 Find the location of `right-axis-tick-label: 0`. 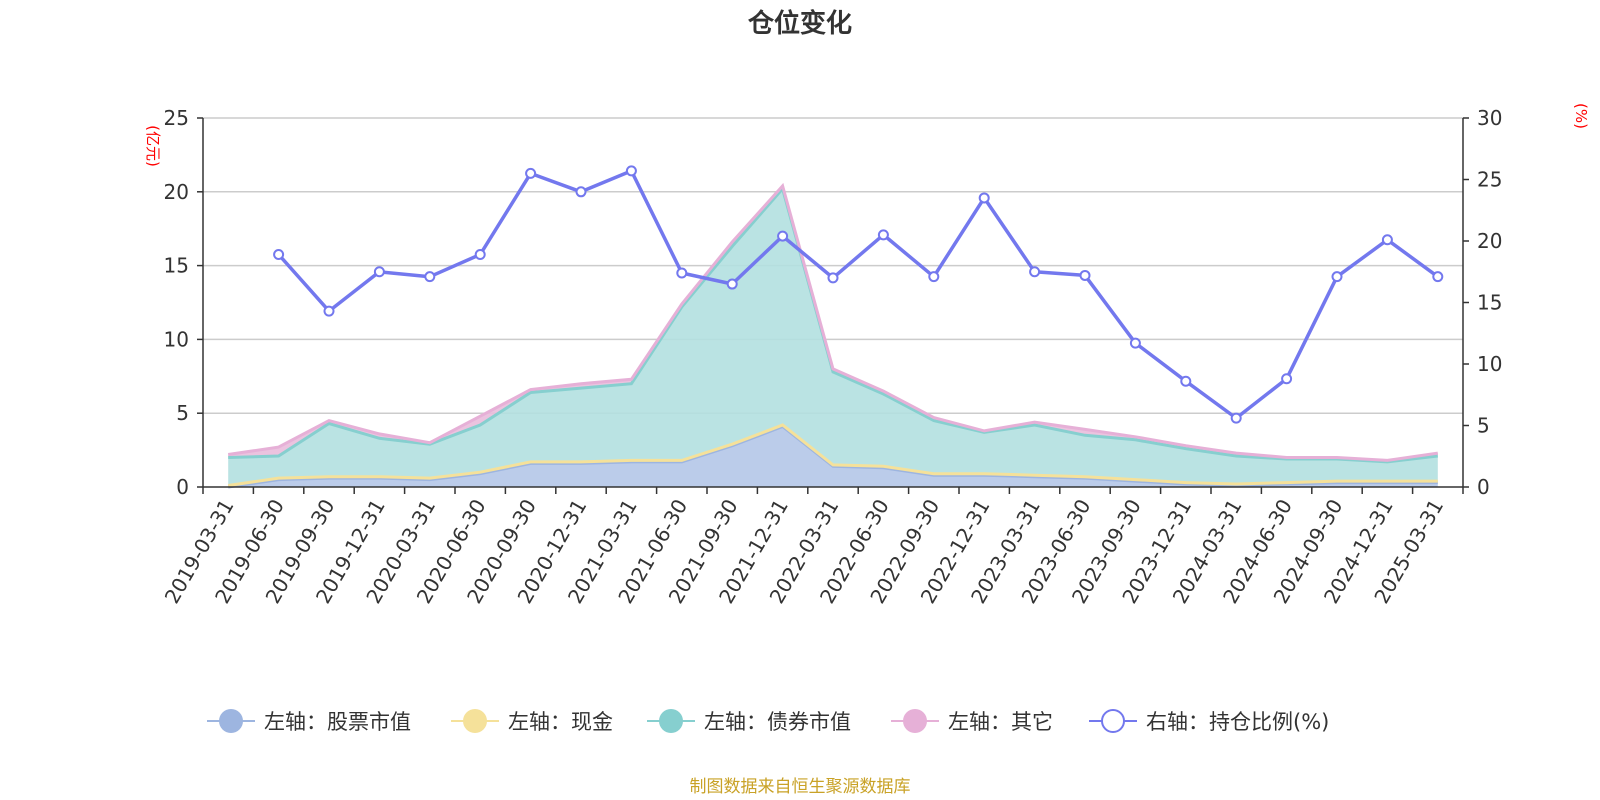

right-axis-tick-label: 0 is located at coordinates (1483, 487).